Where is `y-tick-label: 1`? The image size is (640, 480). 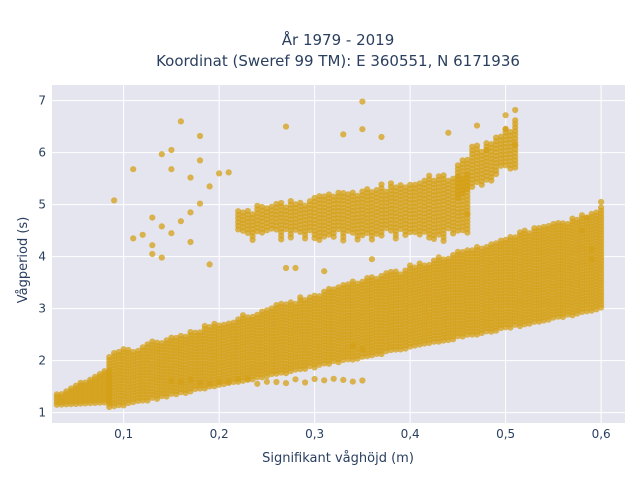
y-tick-label: 1 is located at coordinates (42, 413).